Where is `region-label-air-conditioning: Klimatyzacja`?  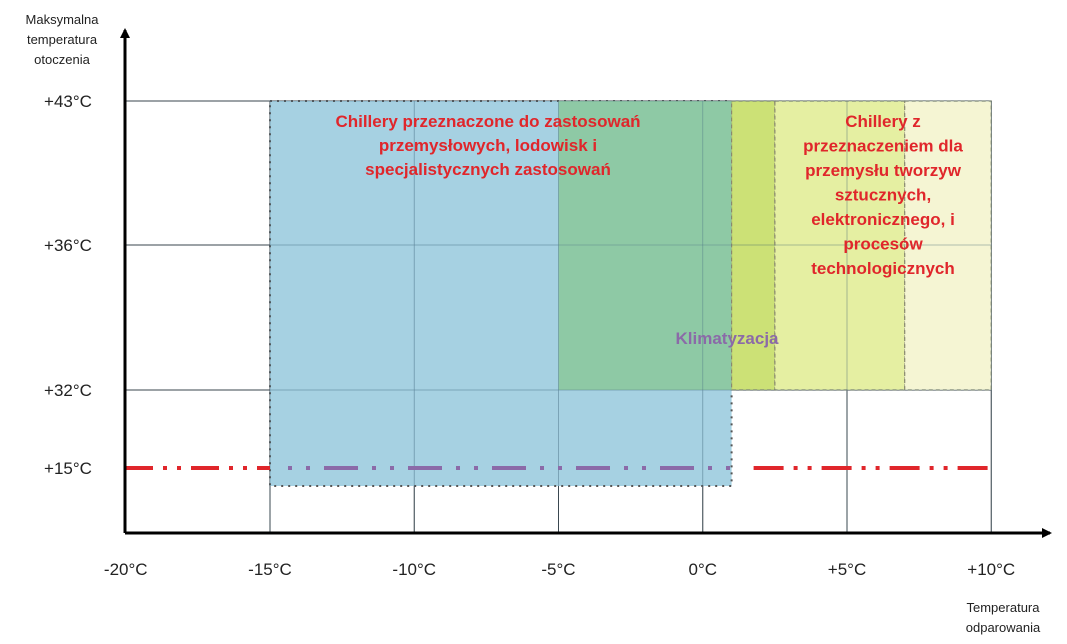
region-label-air-conditioning: Klimatyzacja is located at coordinates (728, 338).